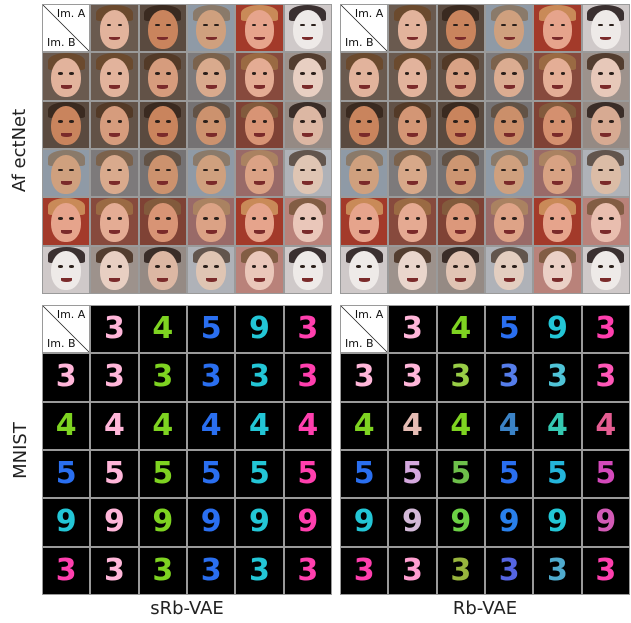 This screenshot has width=631, height=623. What do you see at coordinates (66, 425) in the screenshot?
I see `input-digit-b: 4` at bounding box center [66, 425].